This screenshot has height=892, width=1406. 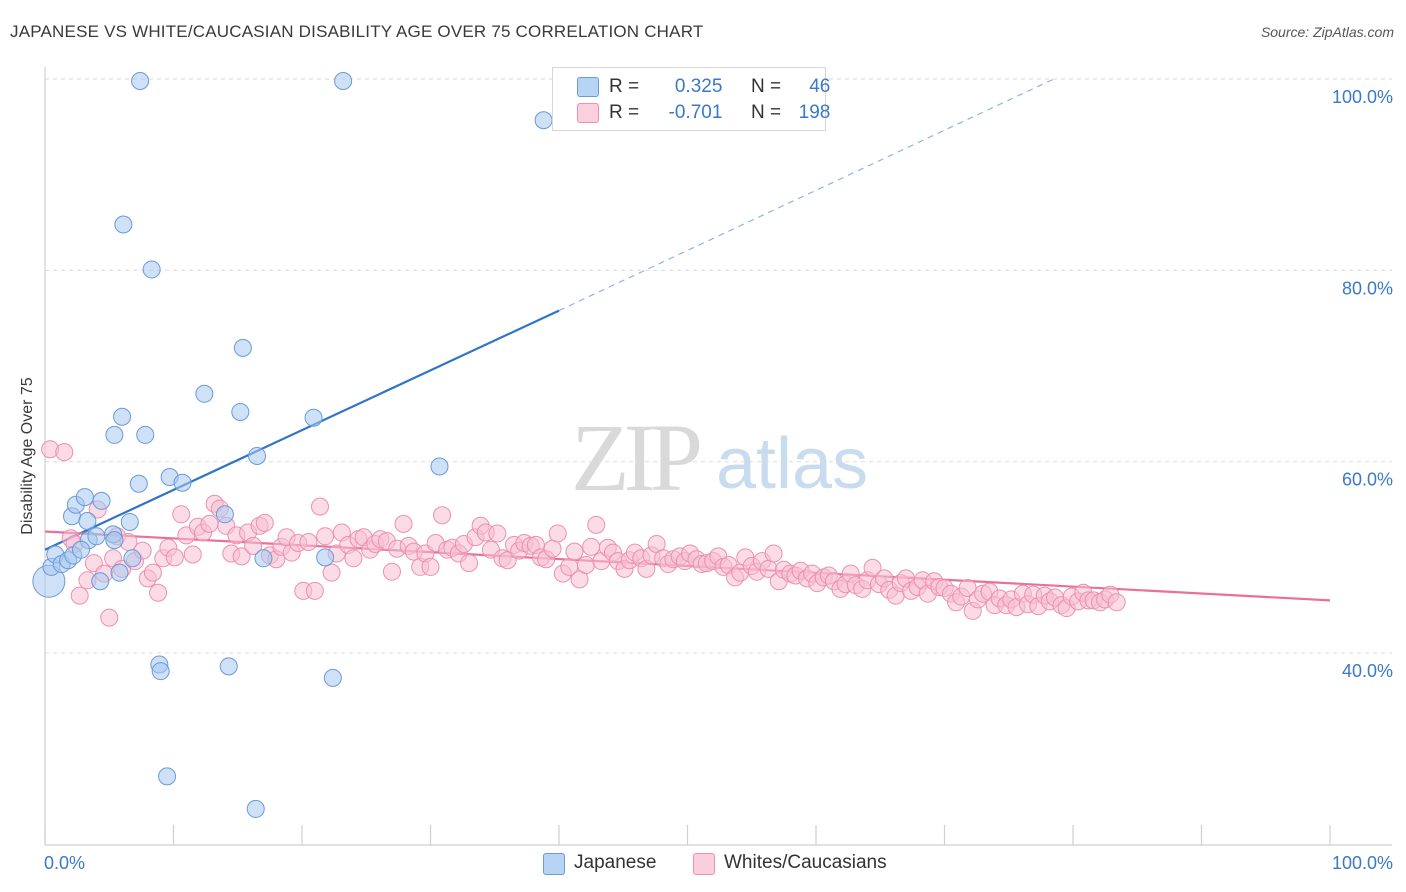 I want to click on correlation-legend: R = 0.325 N = 46 R = -0.701 N = 198, so click(x=691, y=99).